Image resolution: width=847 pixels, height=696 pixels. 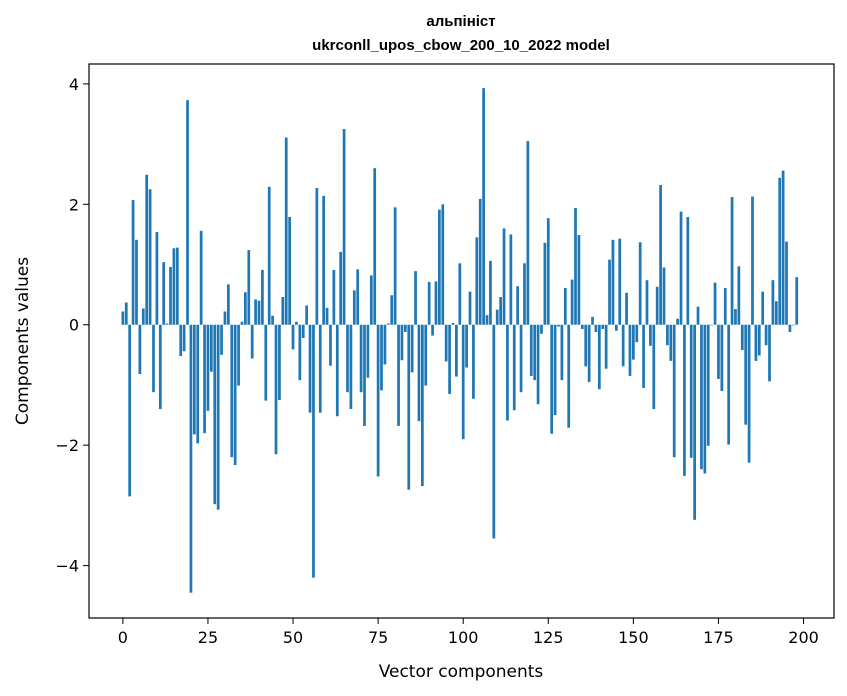 I want to click on x-tick-label: 125, so click(x=548, y=637).